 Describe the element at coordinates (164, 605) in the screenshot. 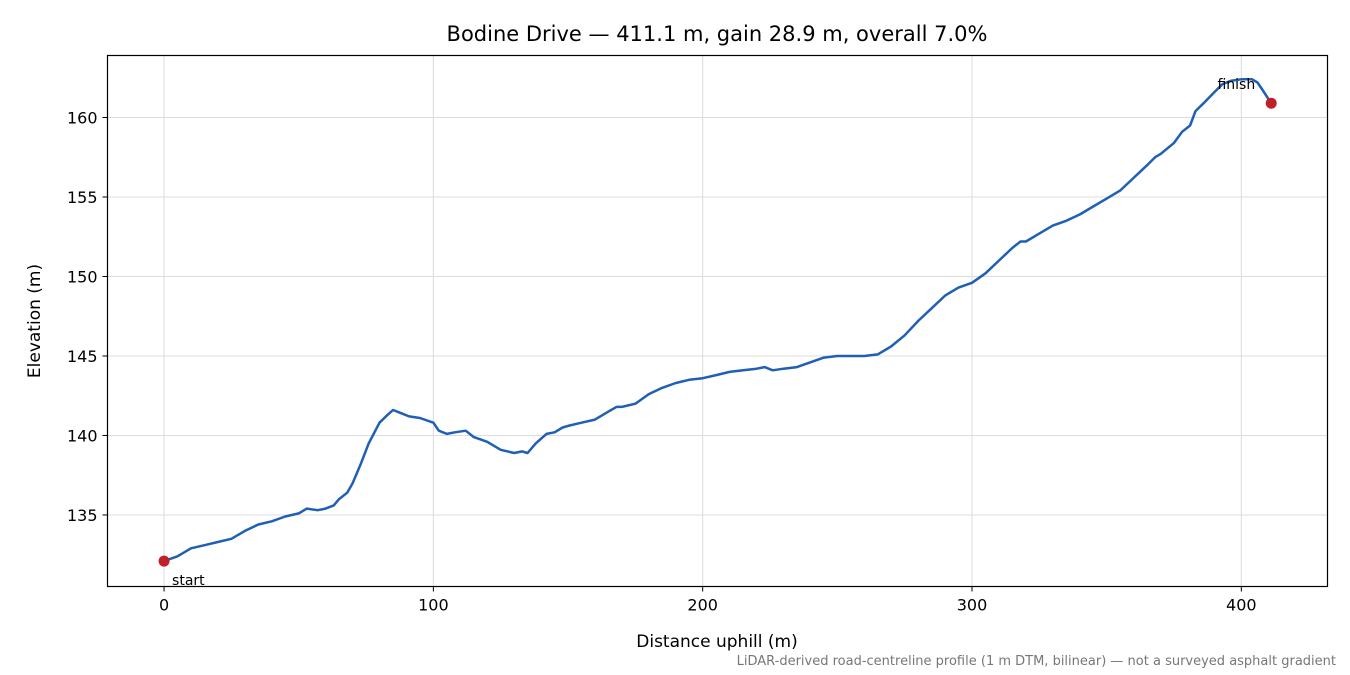

I see `x-tick-label: 0` at that location.